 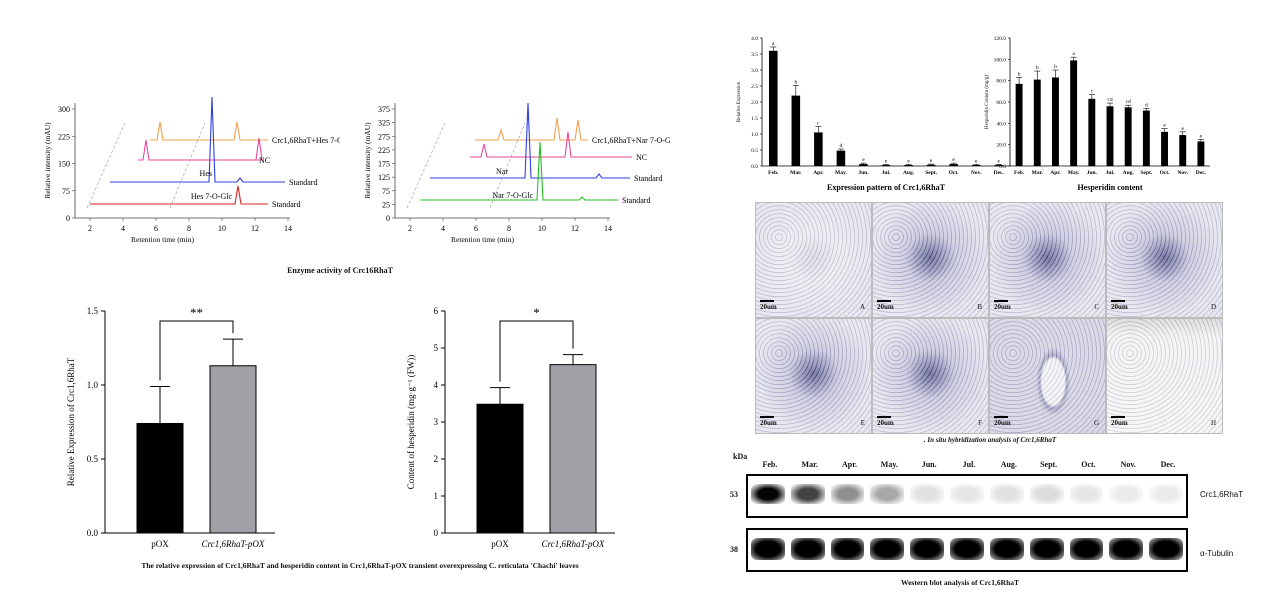 I want to click on y-tick-label: 4.0, so click(x=754, y=39).